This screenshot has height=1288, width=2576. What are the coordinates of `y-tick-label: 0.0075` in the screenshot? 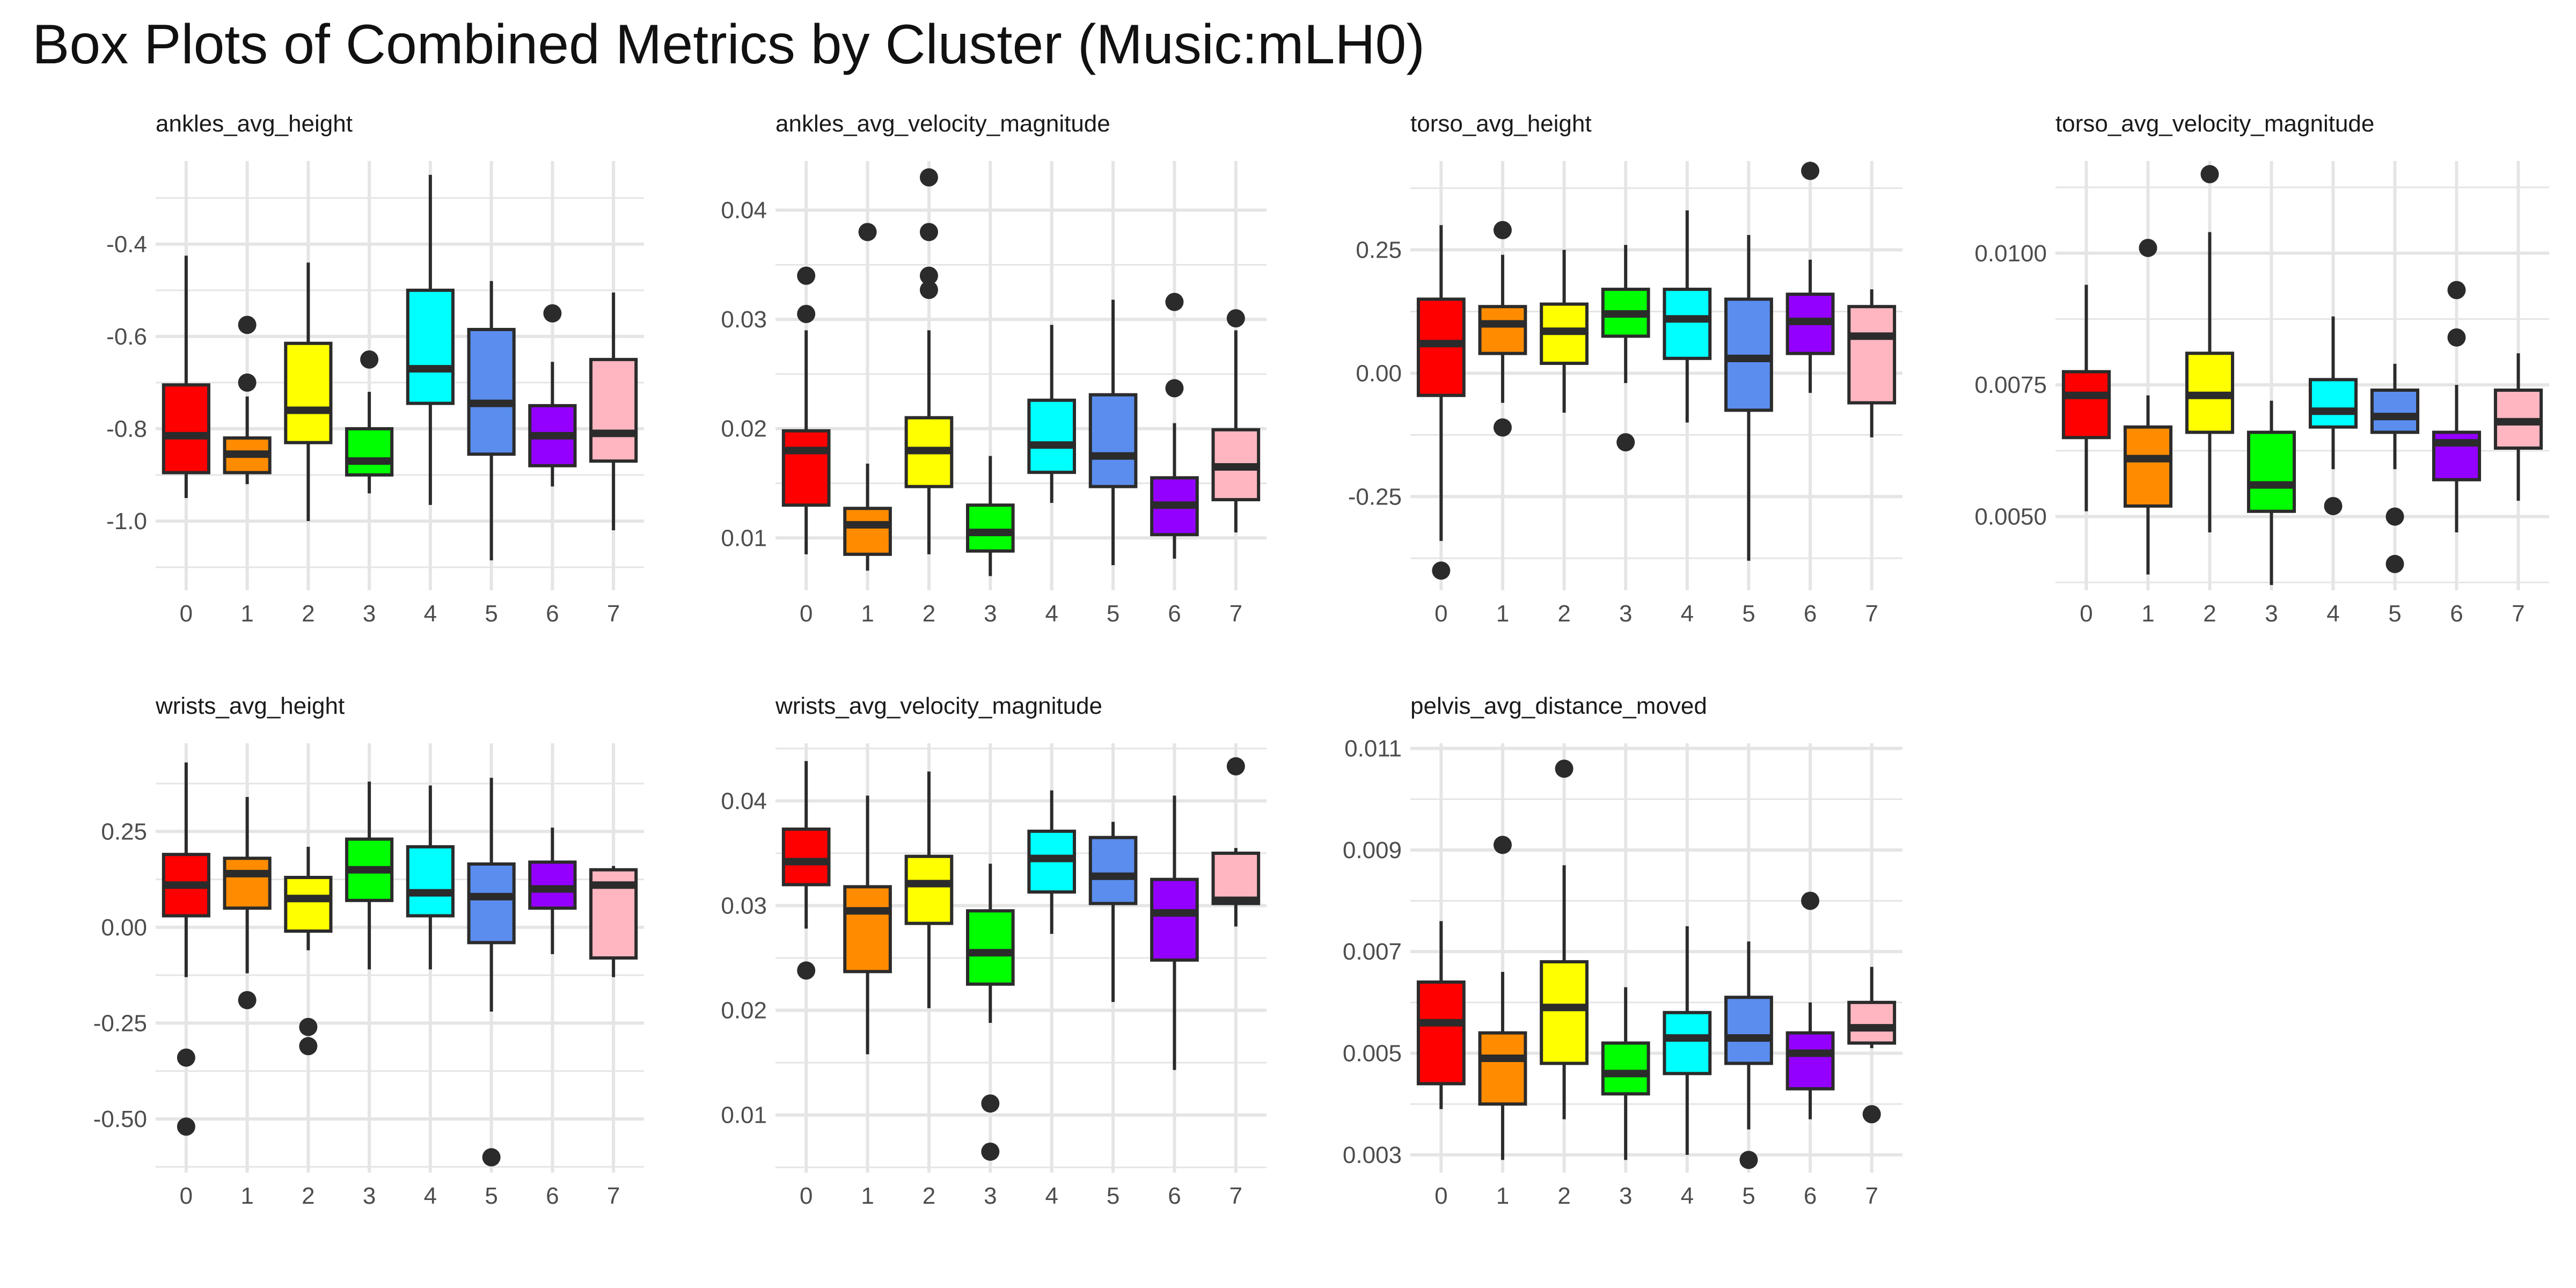 It's located at (2010, 385).